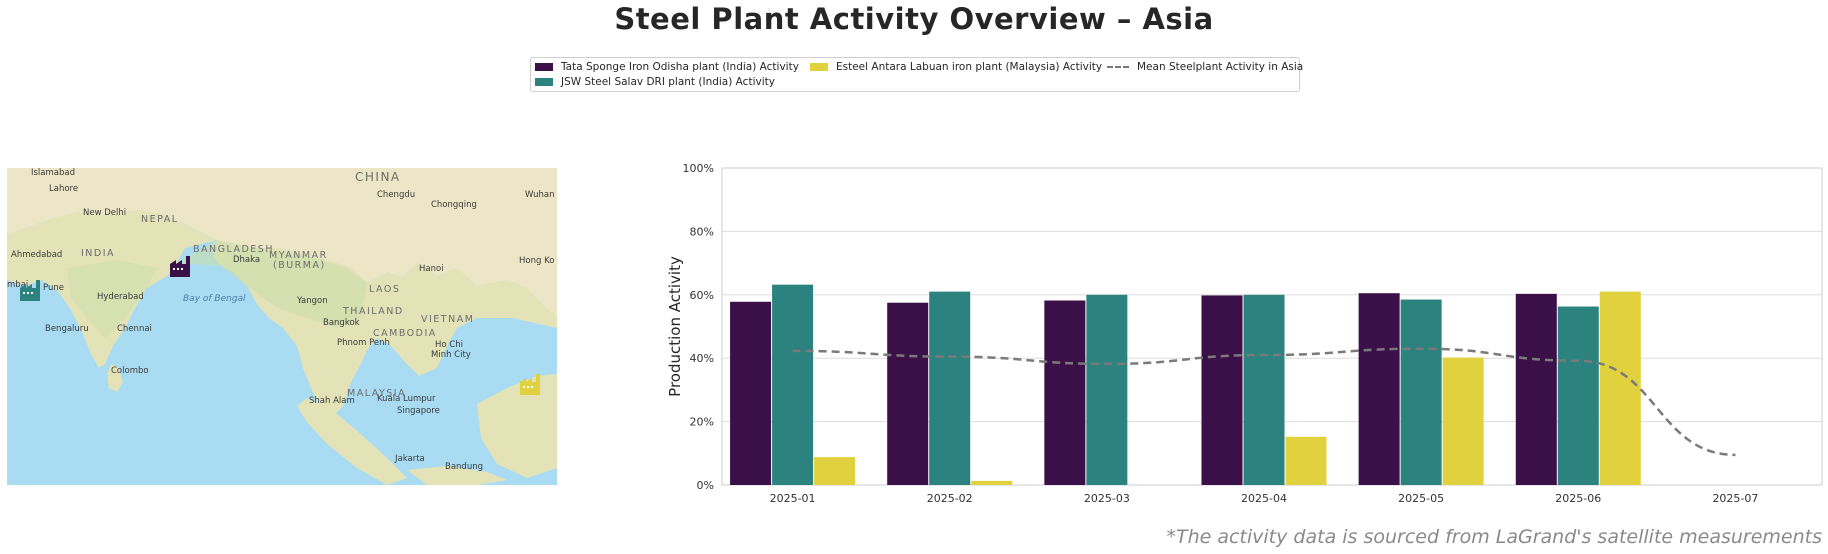 The width and height of the screenshot is (1828, 554). I want to click on y-tick-label: 40%, so click(702, 358).